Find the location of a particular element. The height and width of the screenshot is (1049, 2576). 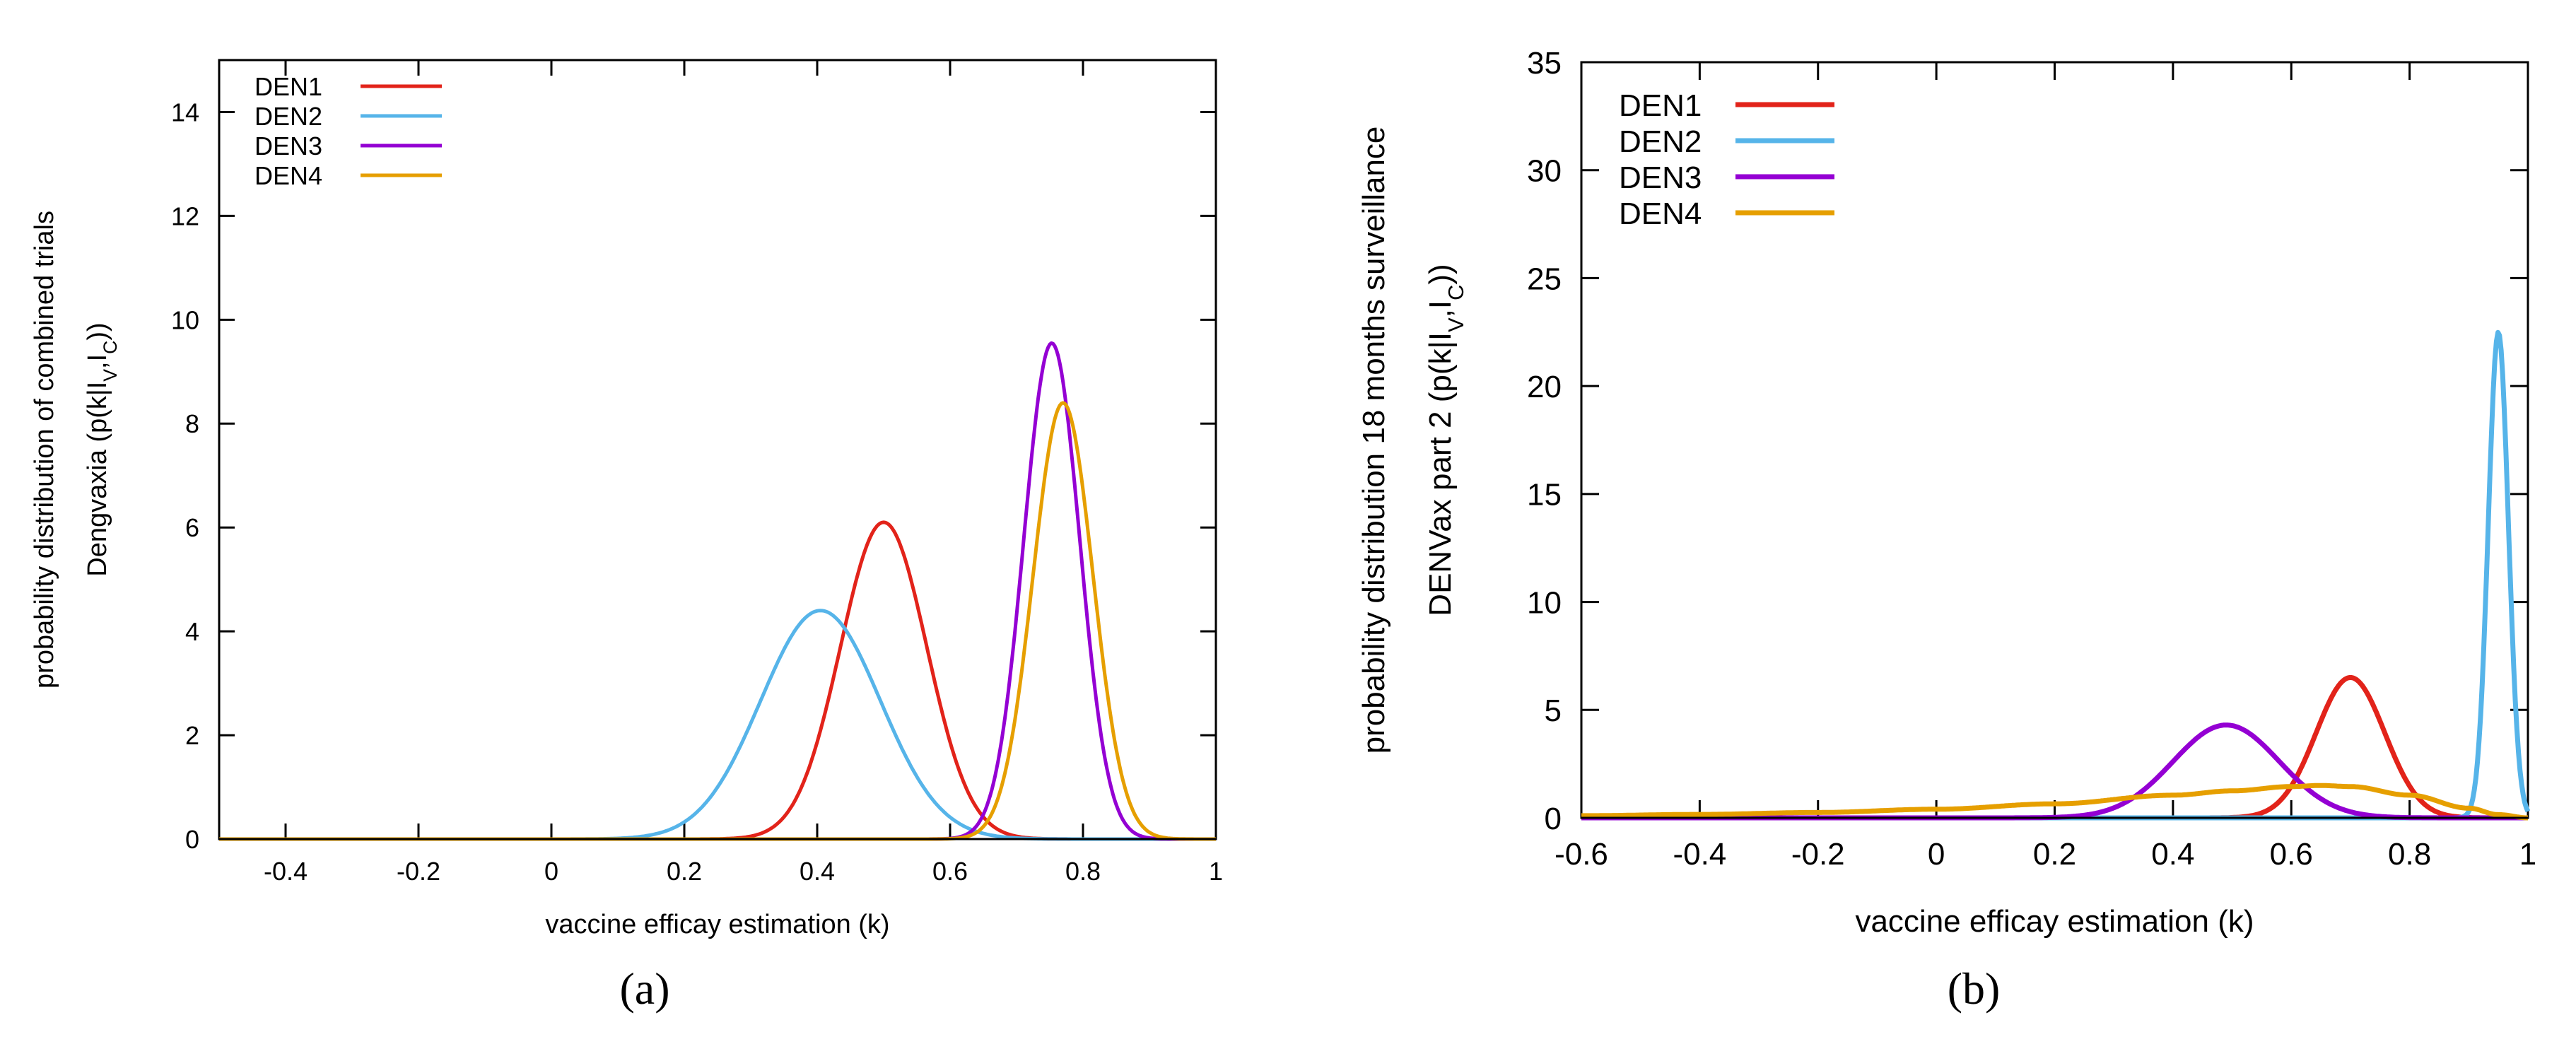

y-tick-label: 14 is located at coordinates (185, 112).